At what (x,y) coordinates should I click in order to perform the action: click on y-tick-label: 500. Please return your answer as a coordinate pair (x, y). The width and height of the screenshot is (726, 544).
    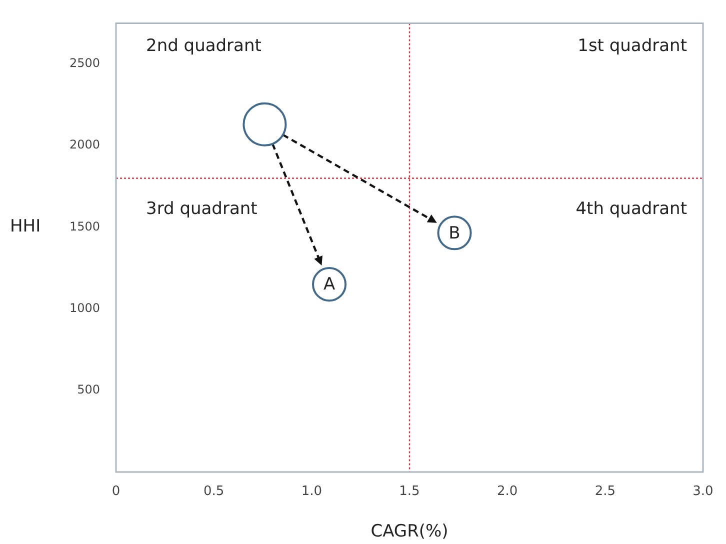
    Looking at the image, I should click on (88, 389).